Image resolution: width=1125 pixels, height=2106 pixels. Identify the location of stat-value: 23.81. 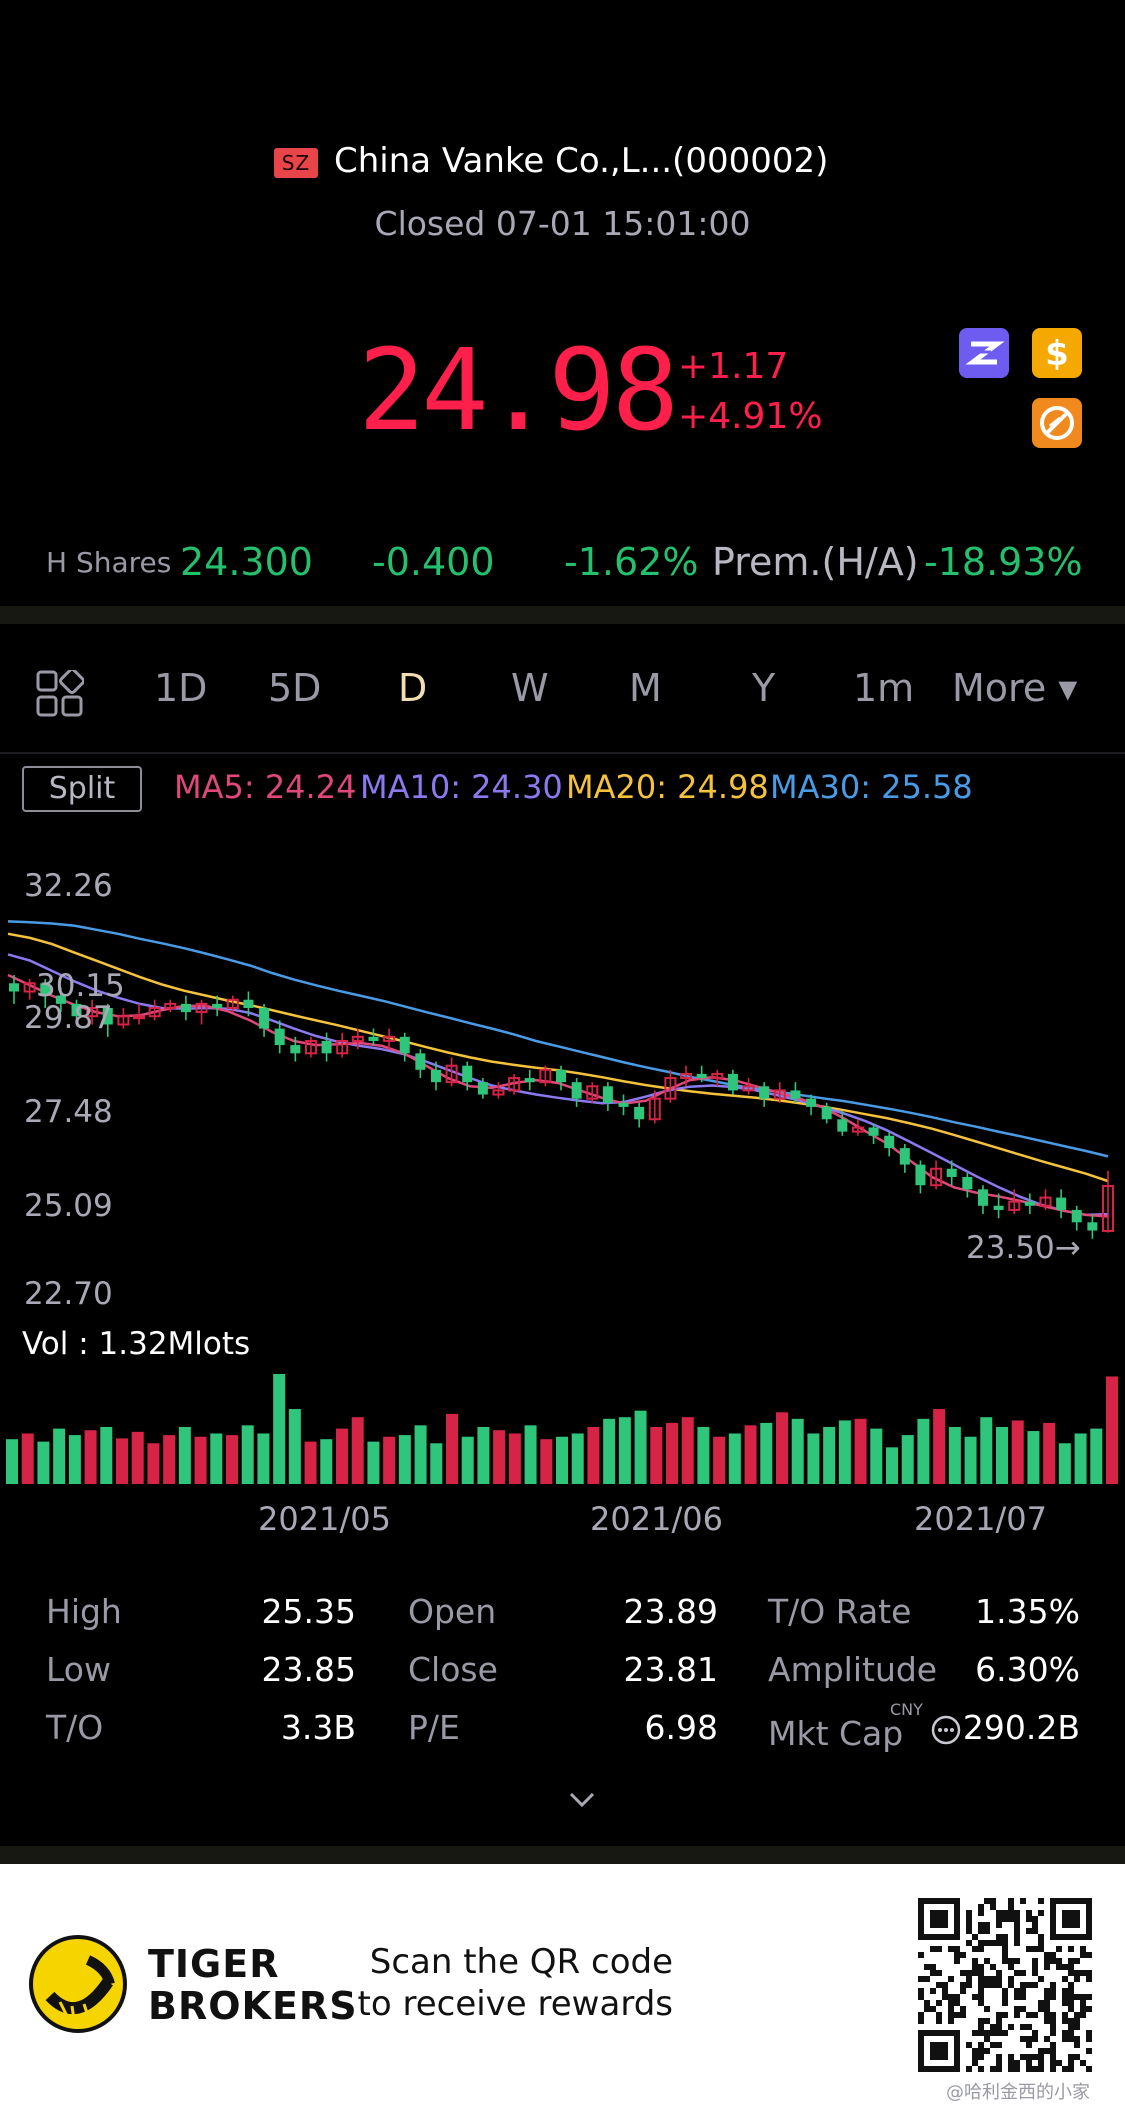
(670, 1669).